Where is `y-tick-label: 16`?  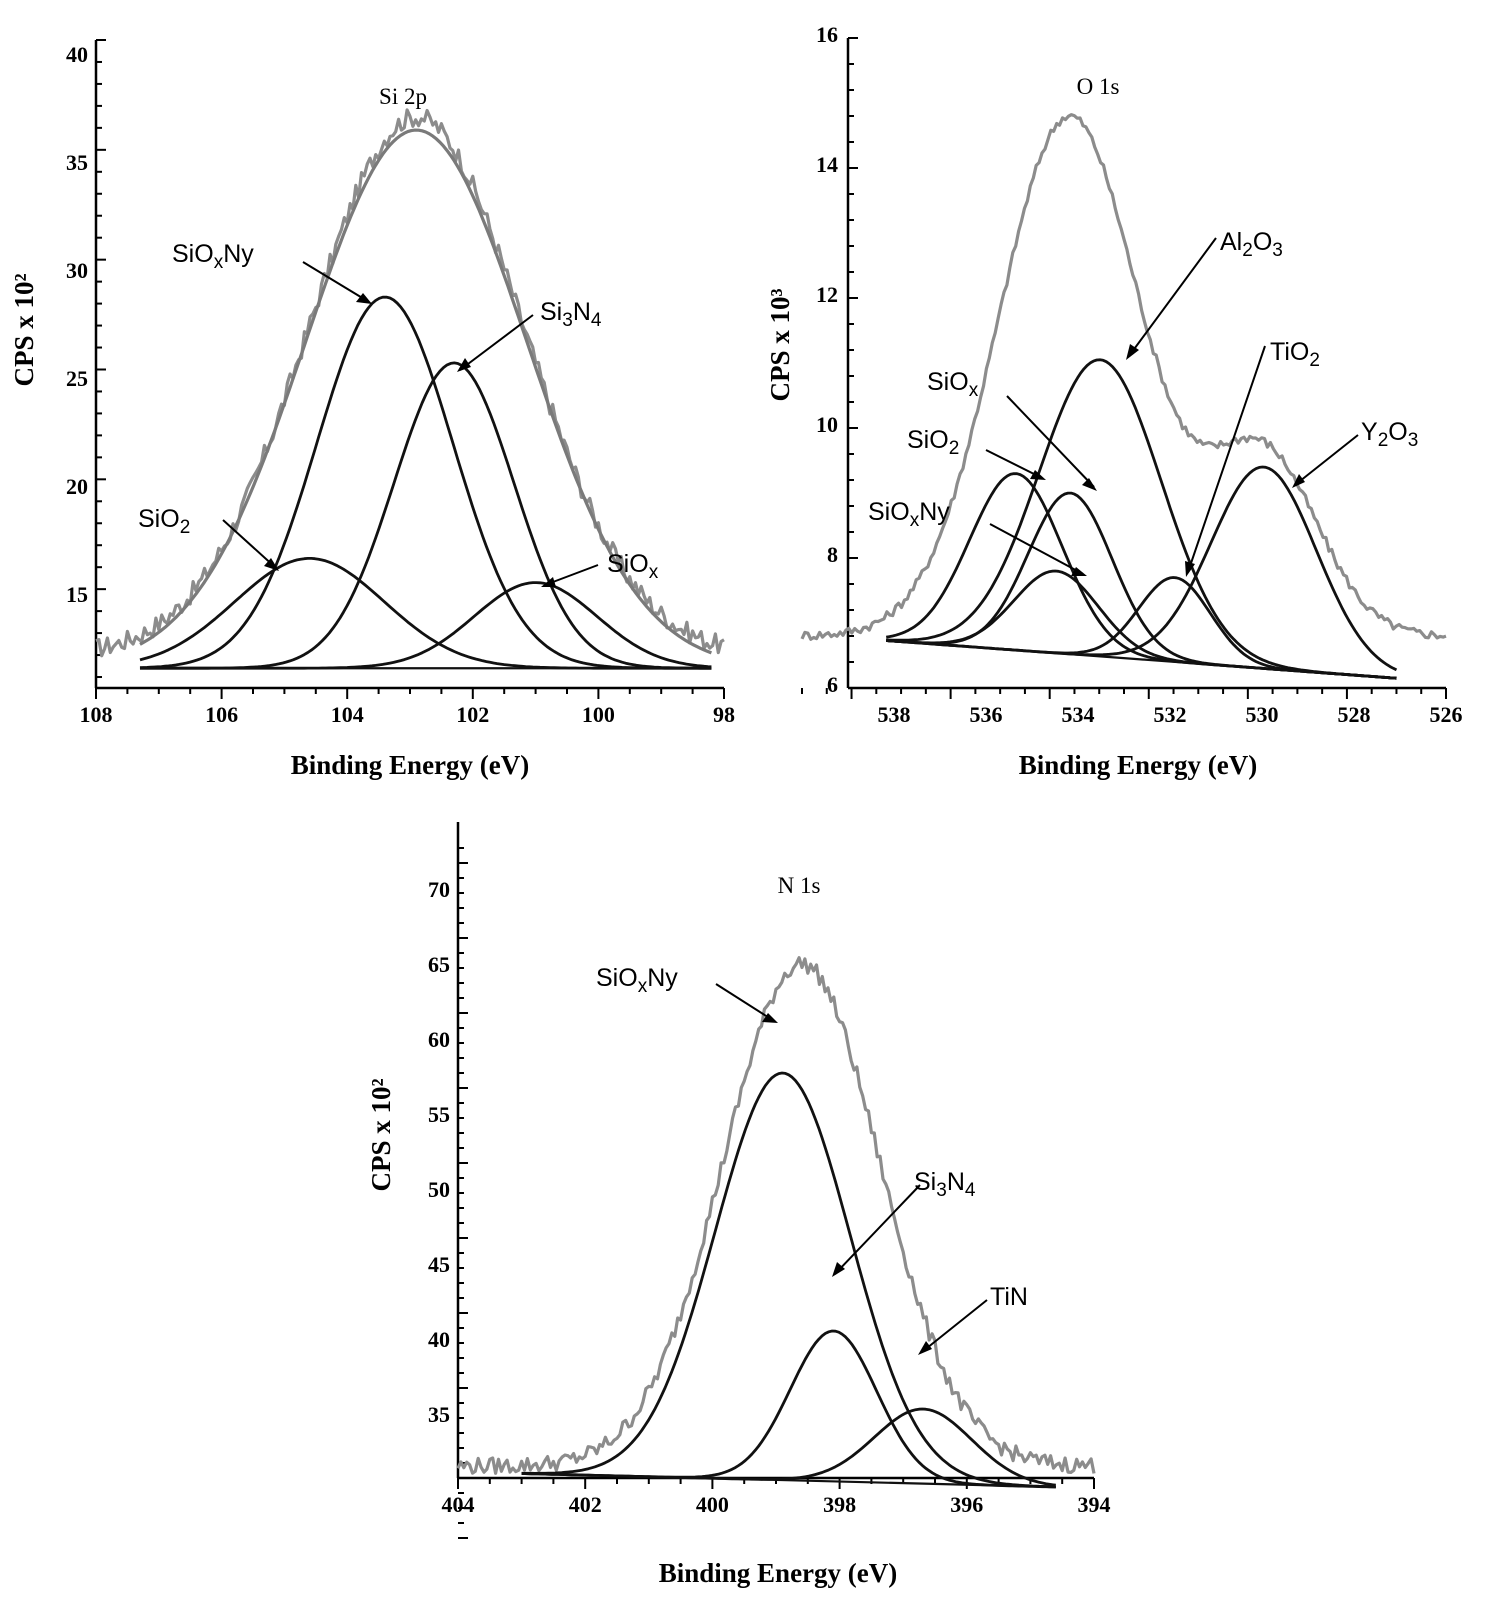
y-tick-label: 16 is located at coordinates (827, 34).